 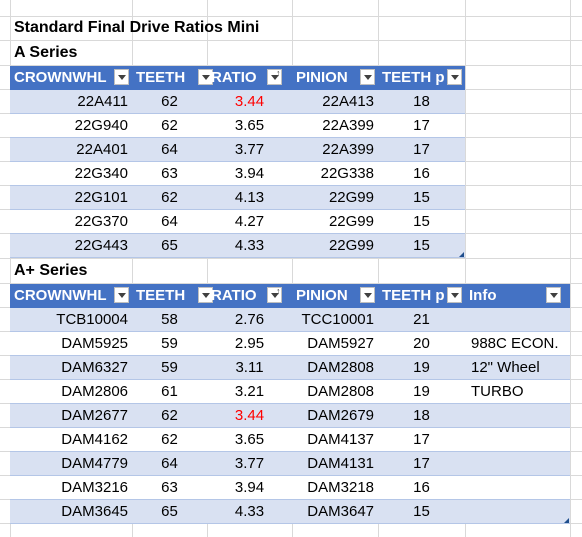 What do you see at coordinates (290, 464) in the screenshot?
I see `aplus-series-table-row: DAM4779 64 3.77 DAM4131 17` at bounding box center [290, 464].